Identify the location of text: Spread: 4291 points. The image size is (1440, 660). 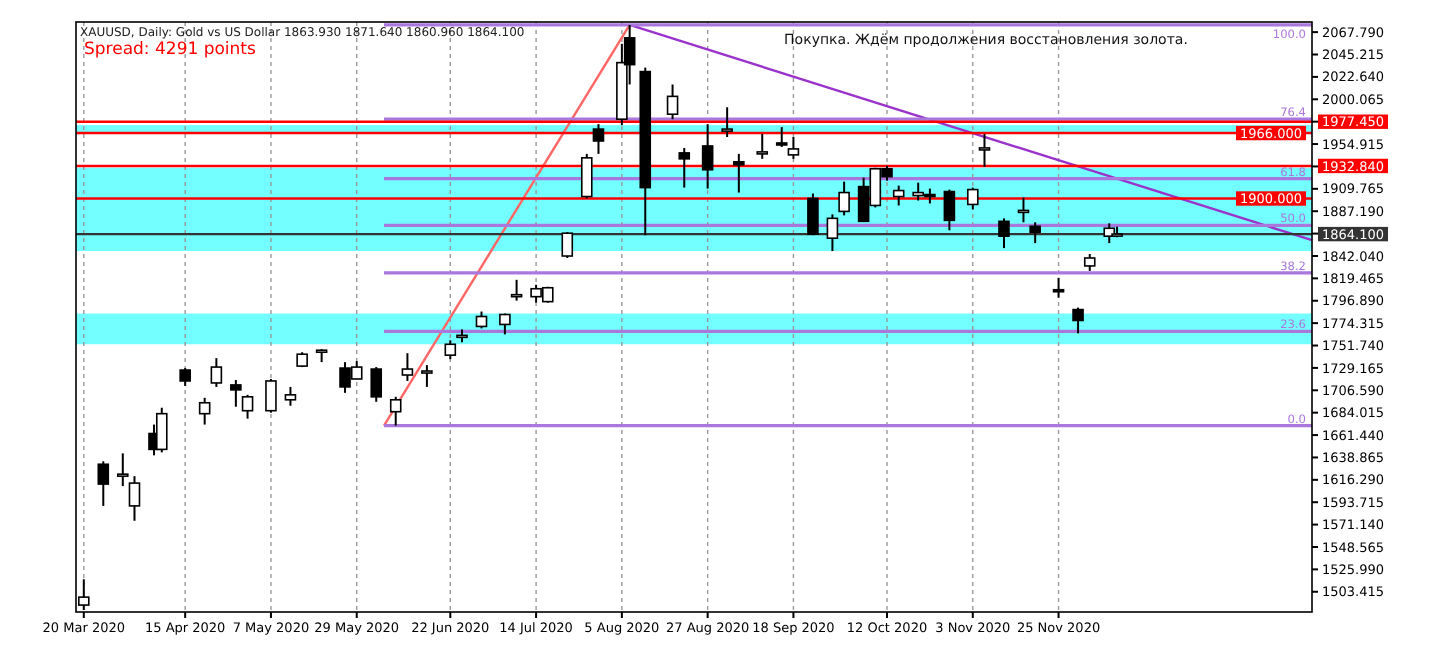
(171, 50).